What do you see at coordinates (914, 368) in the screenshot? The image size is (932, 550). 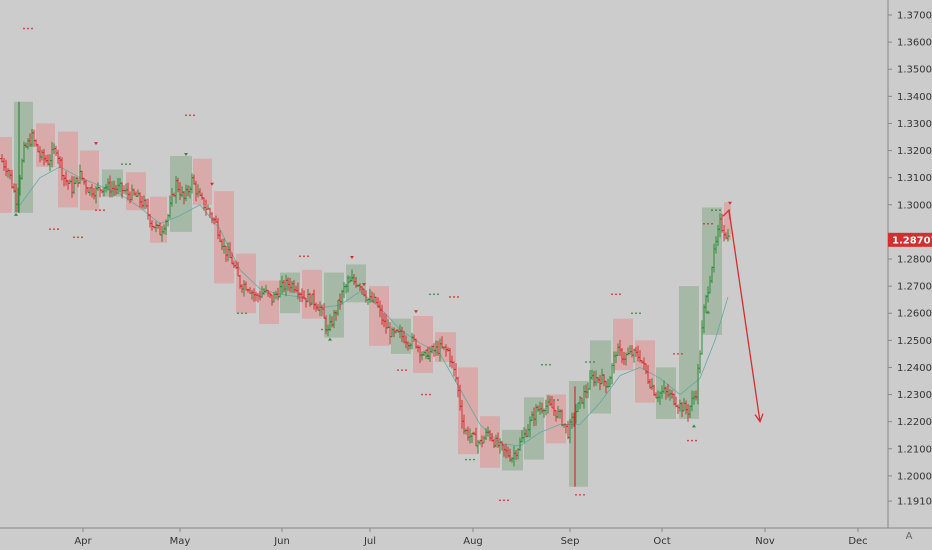 I see `y-tick-label: 1.24000` at bounding box center [914, 368].